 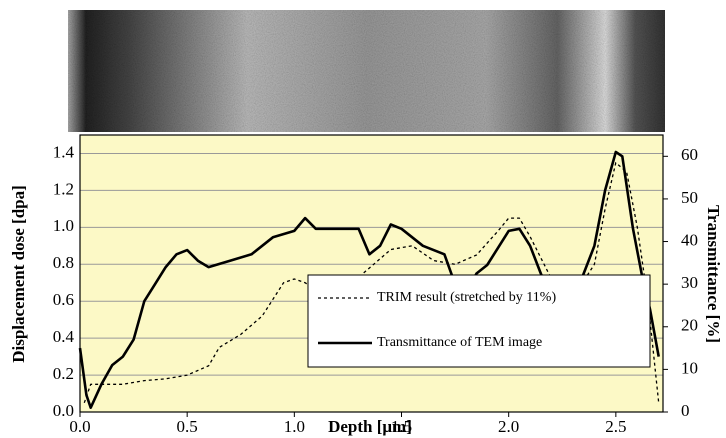 What do you see at coordinates (689, 367) in the screenshot?
I see `y2-tick-label: 10` at bounding box center [689, 367].